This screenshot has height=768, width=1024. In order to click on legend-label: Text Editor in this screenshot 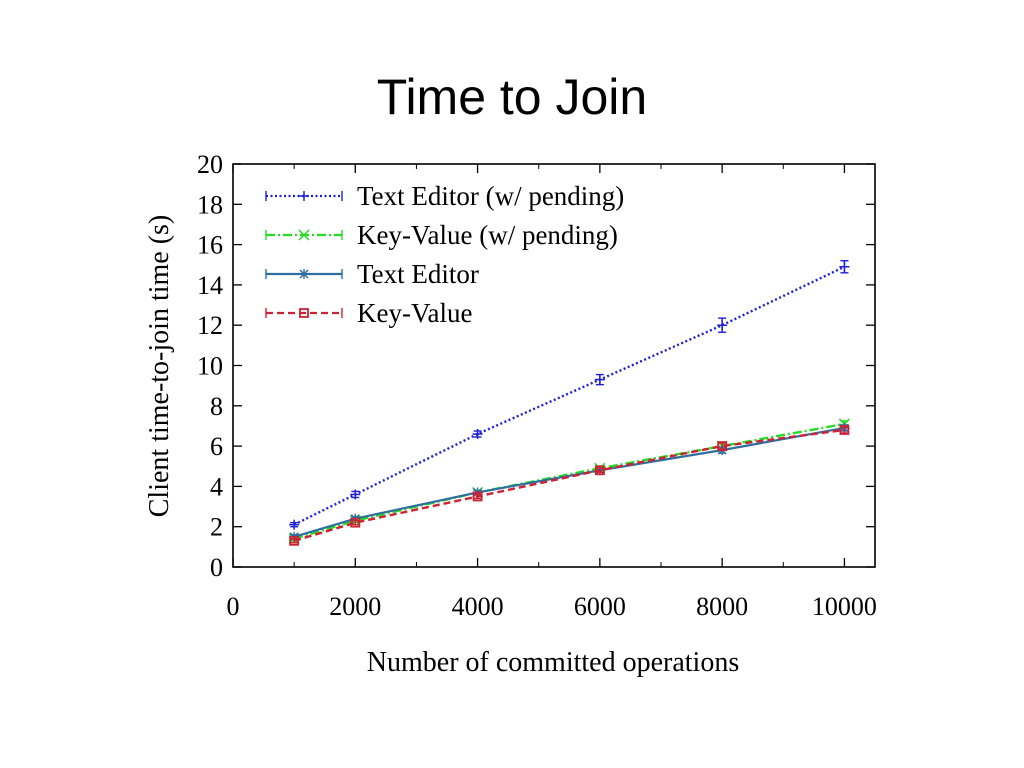, I will do `click(418, 274)`.